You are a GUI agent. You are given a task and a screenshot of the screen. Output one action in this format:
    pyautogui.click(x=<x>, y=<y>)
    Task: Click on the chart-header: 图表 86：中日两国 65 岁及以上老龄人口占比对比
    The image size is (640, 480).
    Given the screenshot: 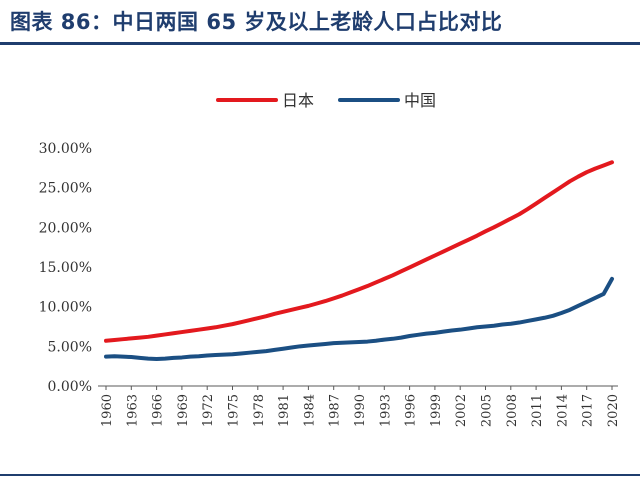 What is the action you would take?
    pyautogui.click(x=320, y=21)
    